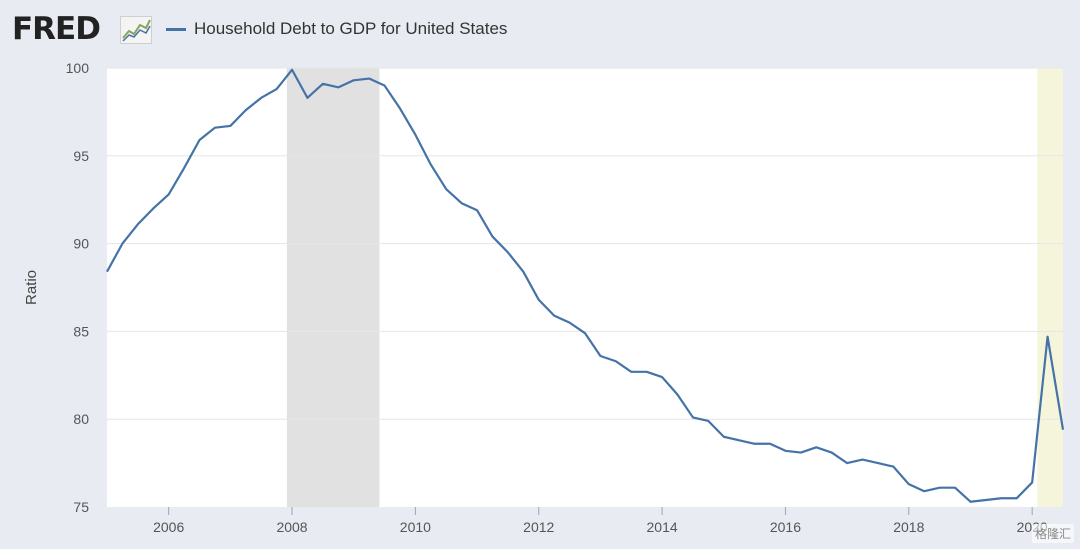  What do you see at coordinates (81, 244) in the screenshot?
I see `y-tick-label: 90` at bounding box center [81, 244].